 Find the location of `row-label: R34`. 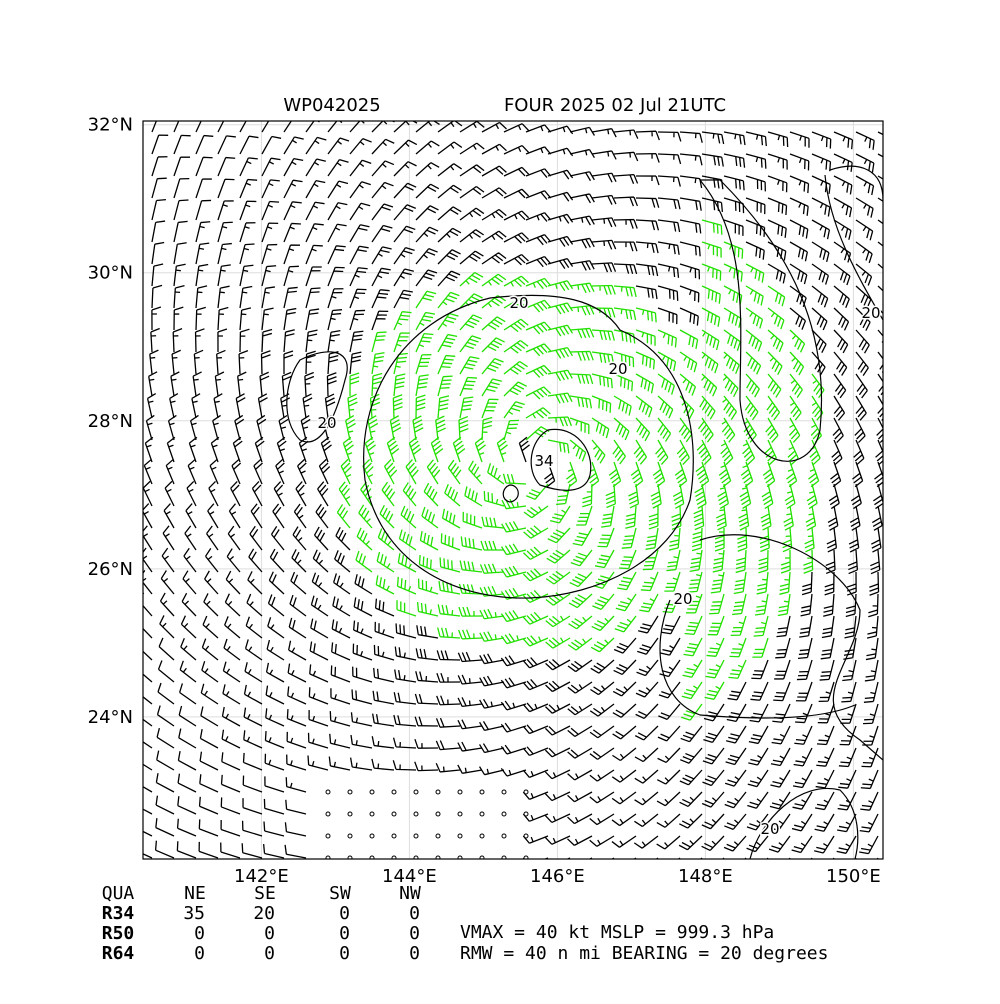

row-label: R34 is located at coordinates (118, 913).